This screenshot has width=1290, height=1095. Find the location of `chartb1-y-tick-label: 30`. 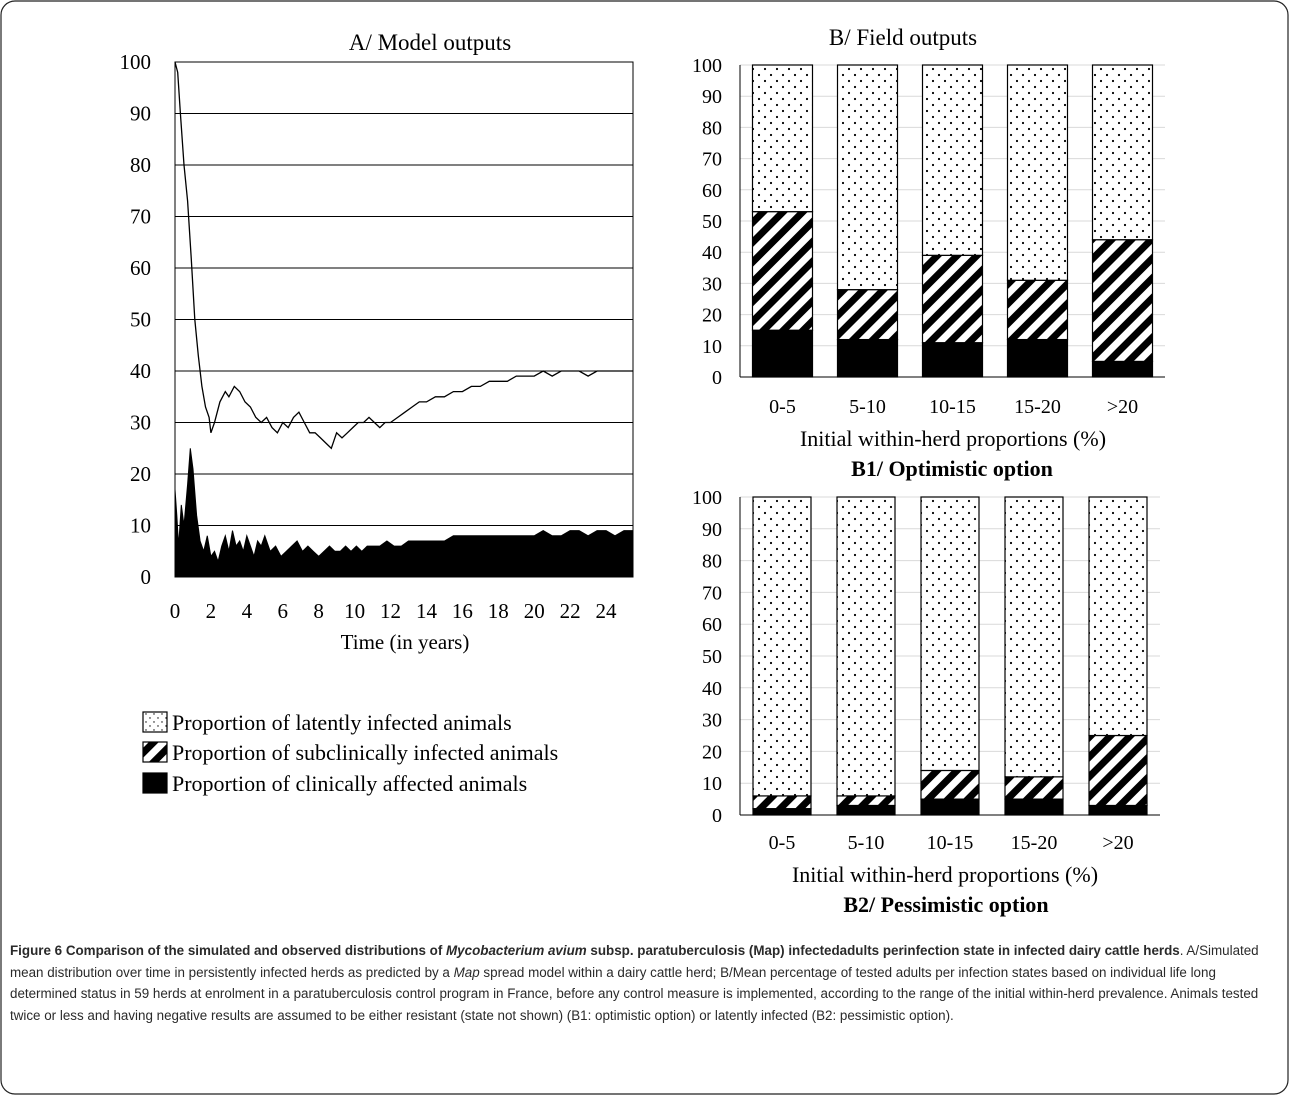

chartb1-y-tick-label: 30 is located at coordinates (712, 284).